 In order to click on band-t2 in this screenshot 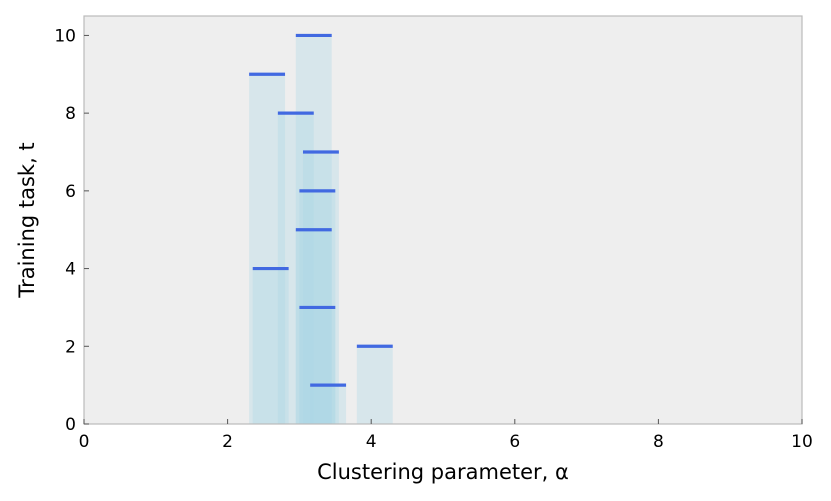, I will do `click(374, 385)`.